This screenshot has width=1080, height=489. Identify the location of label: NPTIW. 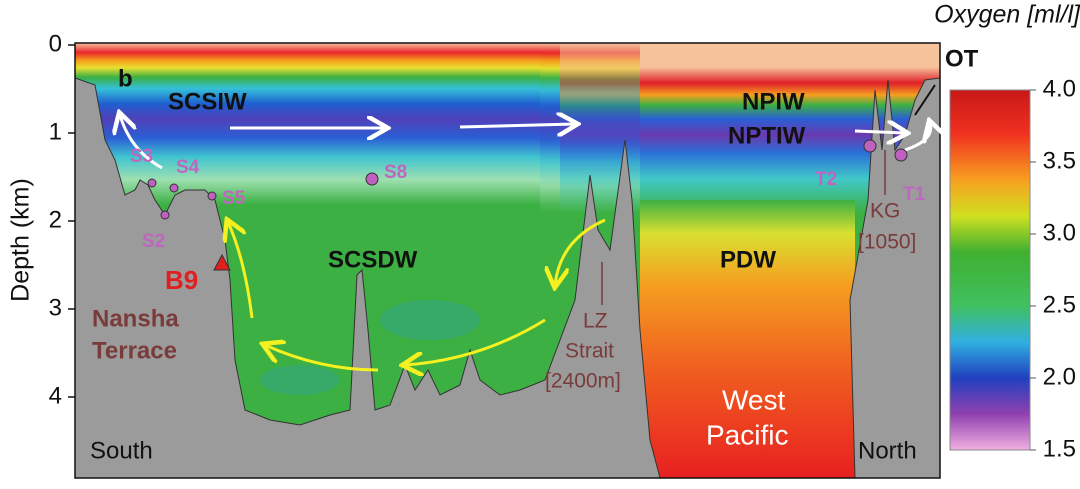
(767, 135).